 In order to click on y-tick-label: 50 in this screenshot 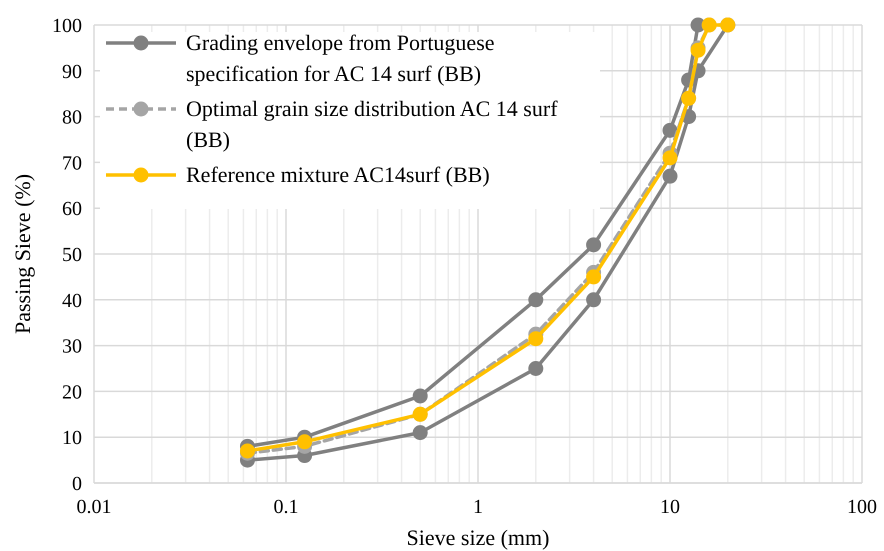, I will do `click(72, 255)`.